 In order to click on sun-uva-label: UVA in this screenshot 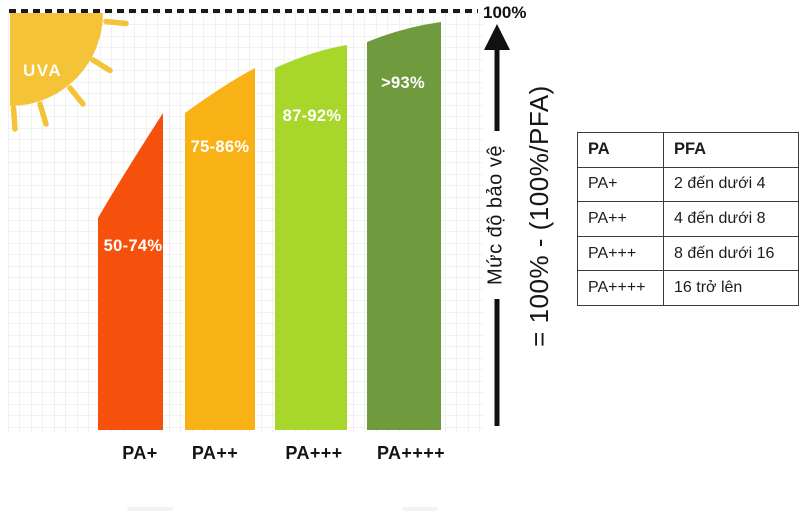, I will do `click(42, 70)`.